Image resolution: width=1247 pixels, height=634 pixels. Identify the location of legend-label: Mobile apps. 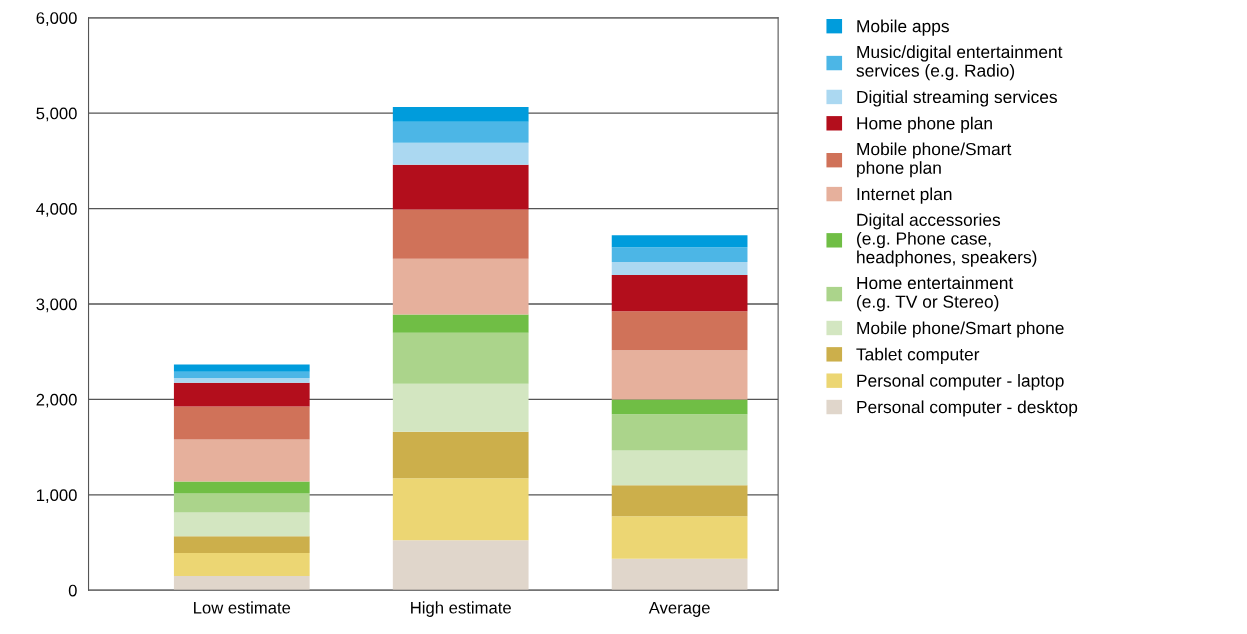
(903, 27).